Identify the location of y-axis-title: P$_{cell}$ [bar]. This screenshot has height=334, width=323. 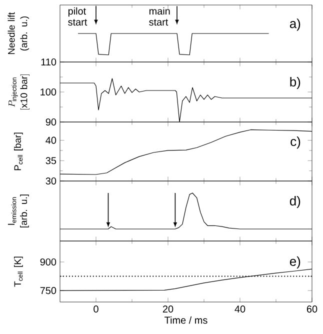
(18, 151).